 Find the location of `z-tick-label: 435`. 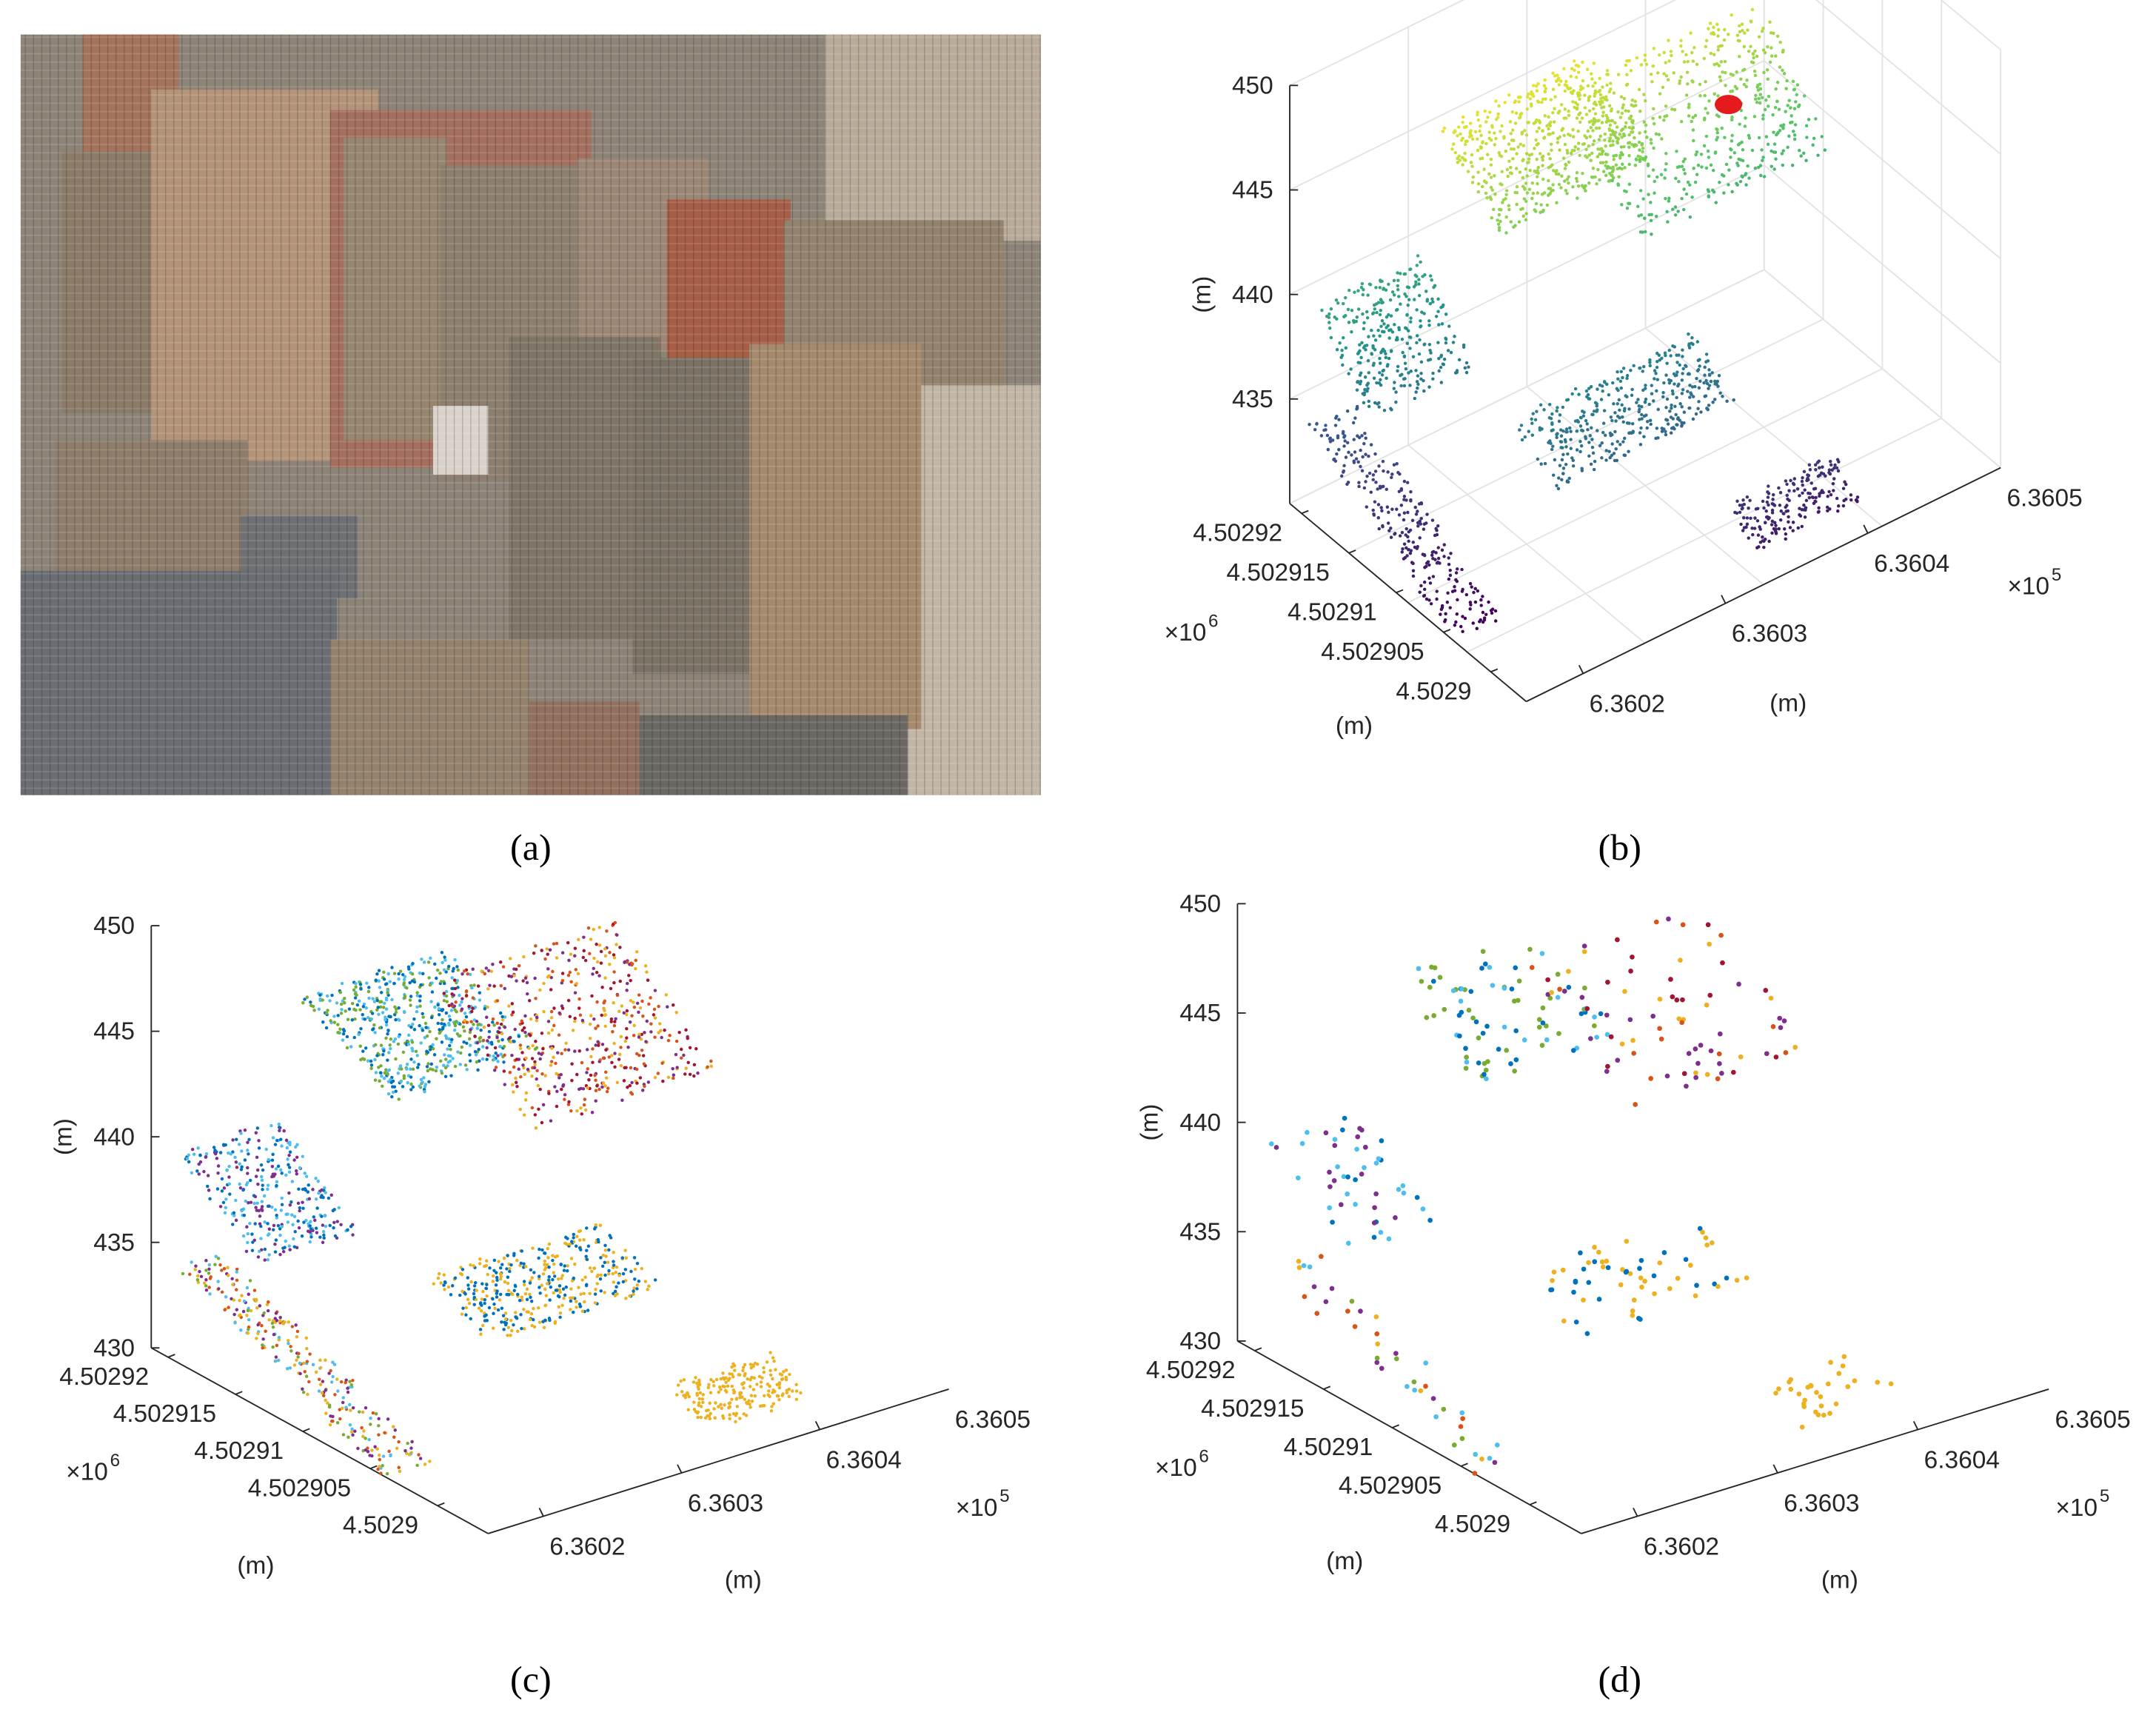

z-tick-label: 435 is located at coordinates (1200, 1232).